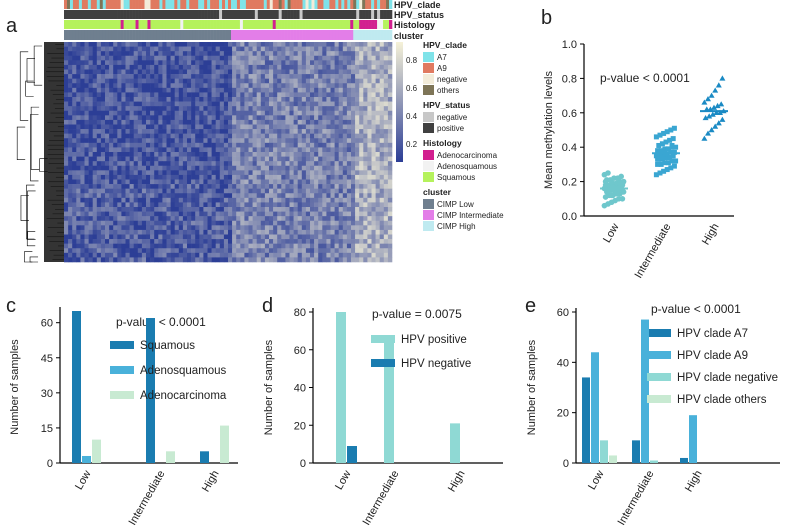  I want to click on bar, so click(654, 461).